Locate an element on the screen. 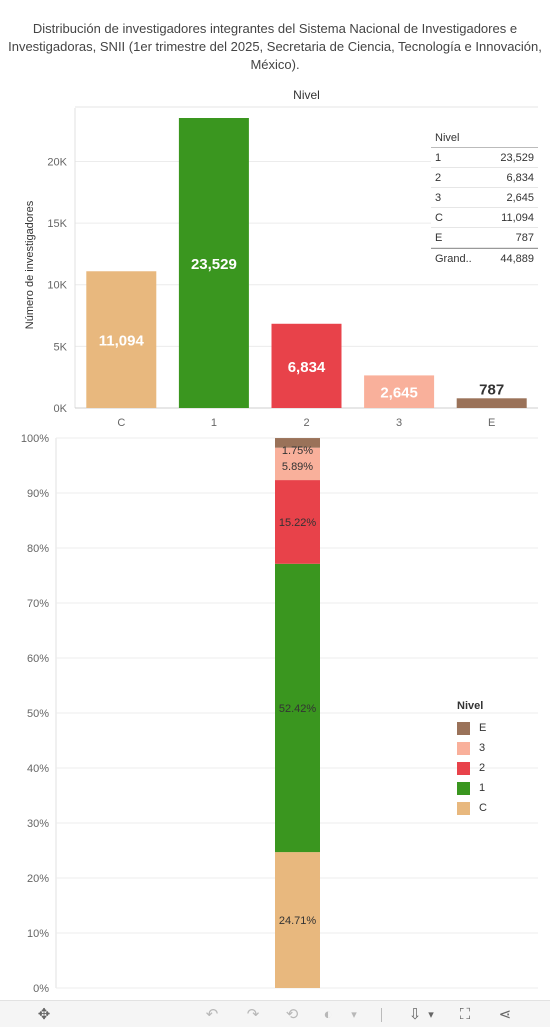  data-label: 787 is located at coordinates (491, 389).